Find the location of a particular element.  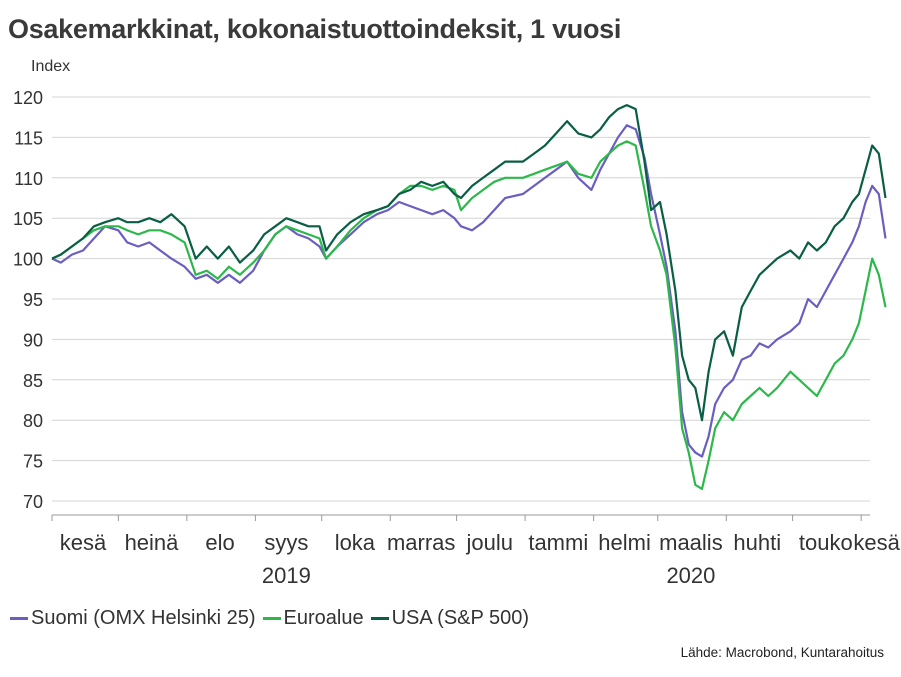

x-tick-label: tammi is located at coordinates (558, 542).